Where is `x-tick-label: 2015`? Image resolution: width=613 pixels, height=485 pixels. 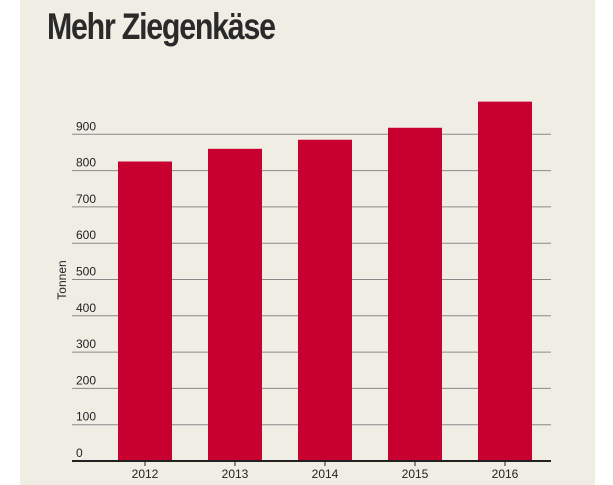 x-tick-label: 2015 is located at coordinates (415, 474).